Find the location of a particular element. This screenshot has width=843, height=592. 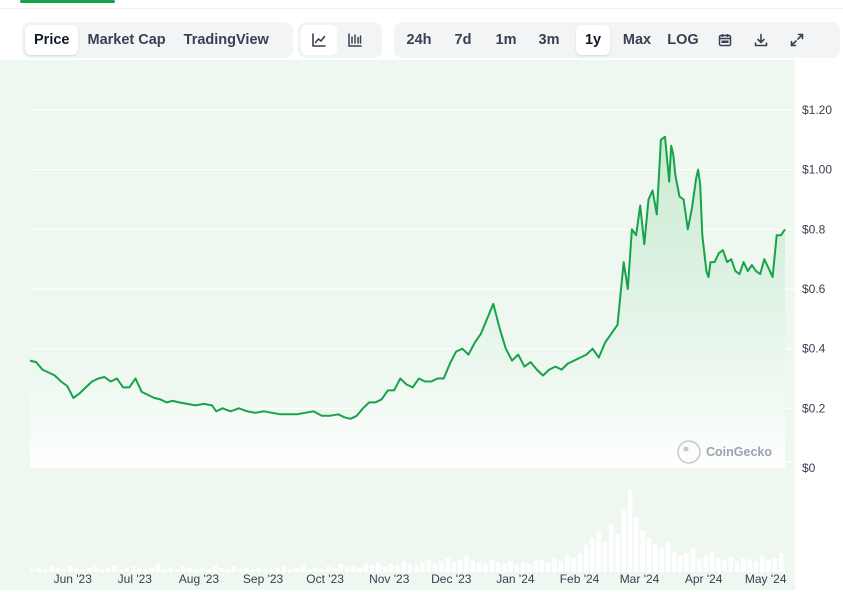

range-3m: 3m is located at coordinates (549, 40).